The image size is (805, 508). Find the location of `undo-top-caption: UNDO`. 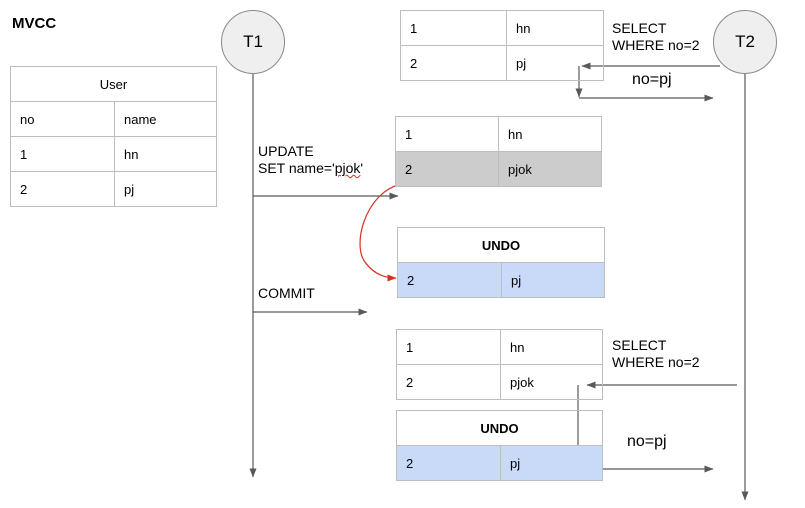

undo-top-caption: UNDO is located at coordinates (501, 245).